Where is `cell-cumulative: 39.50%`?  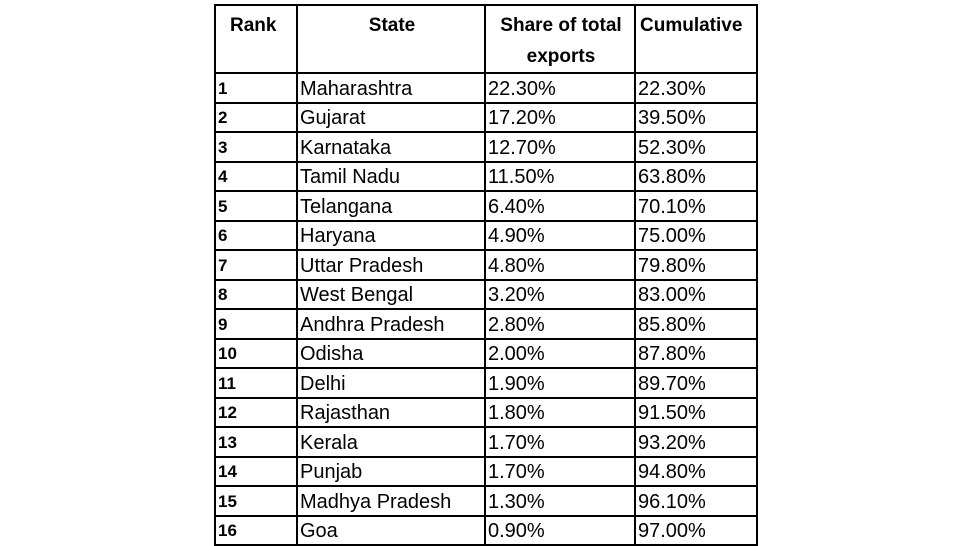 cell-cumulative: 39.50% is located at coordinates (696, 117).